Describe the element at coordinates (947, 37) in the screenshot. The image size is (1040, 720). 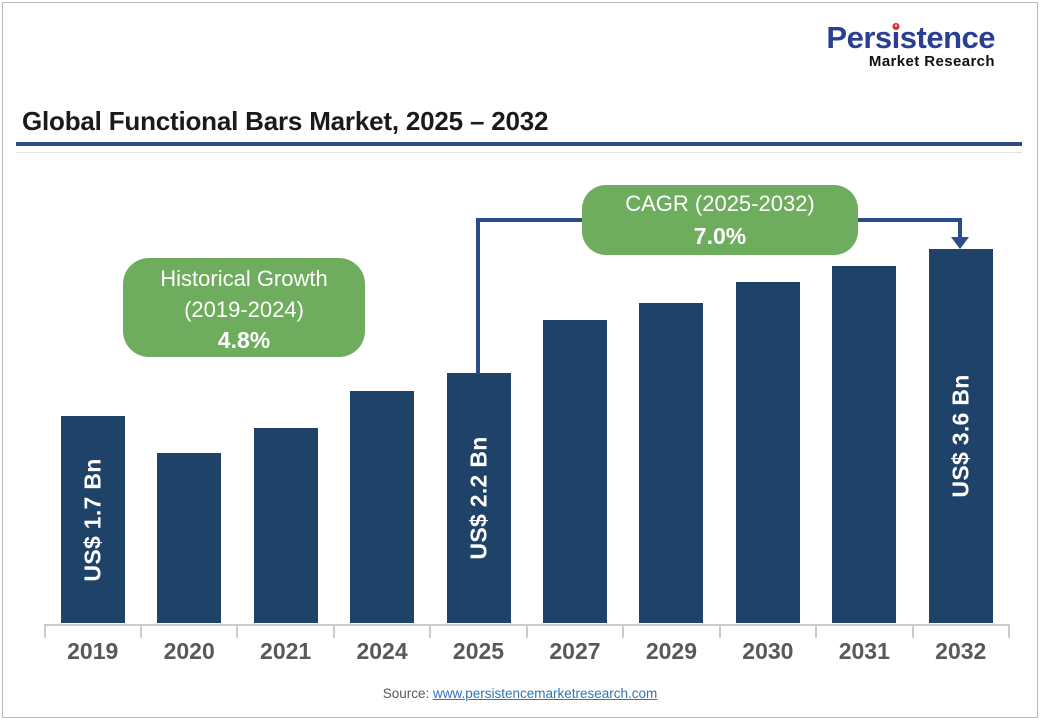
I see `logo-text-post: stence` at that location.